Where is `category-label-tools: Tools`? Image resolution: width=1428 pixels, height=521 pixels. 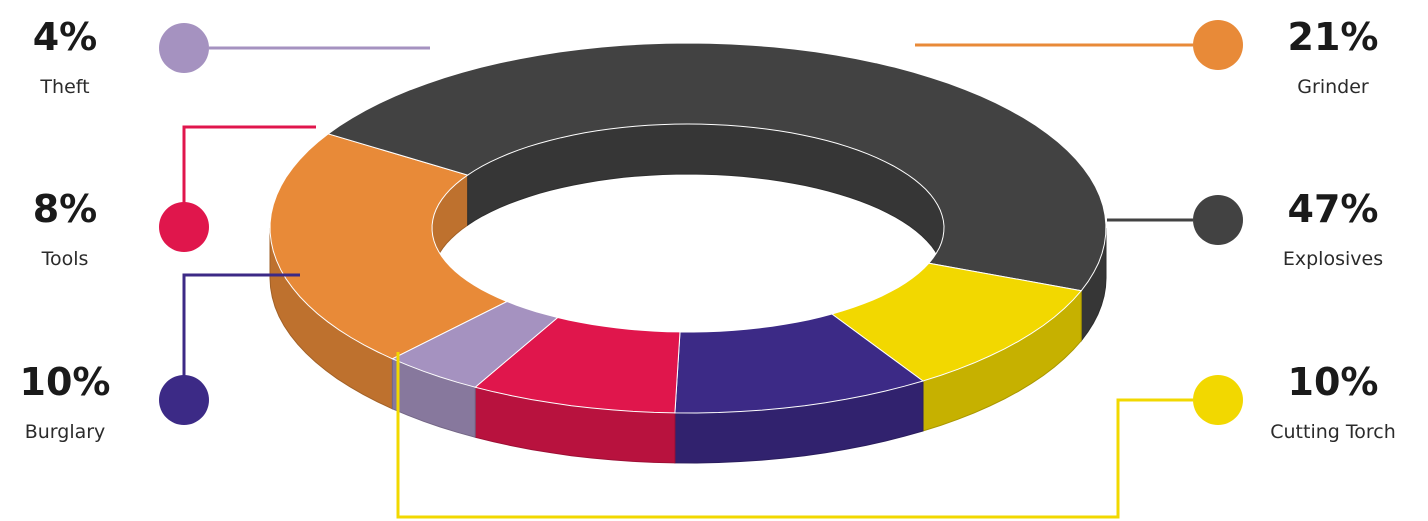
category-label-tools: Tools is located at coordinates (65, 259).